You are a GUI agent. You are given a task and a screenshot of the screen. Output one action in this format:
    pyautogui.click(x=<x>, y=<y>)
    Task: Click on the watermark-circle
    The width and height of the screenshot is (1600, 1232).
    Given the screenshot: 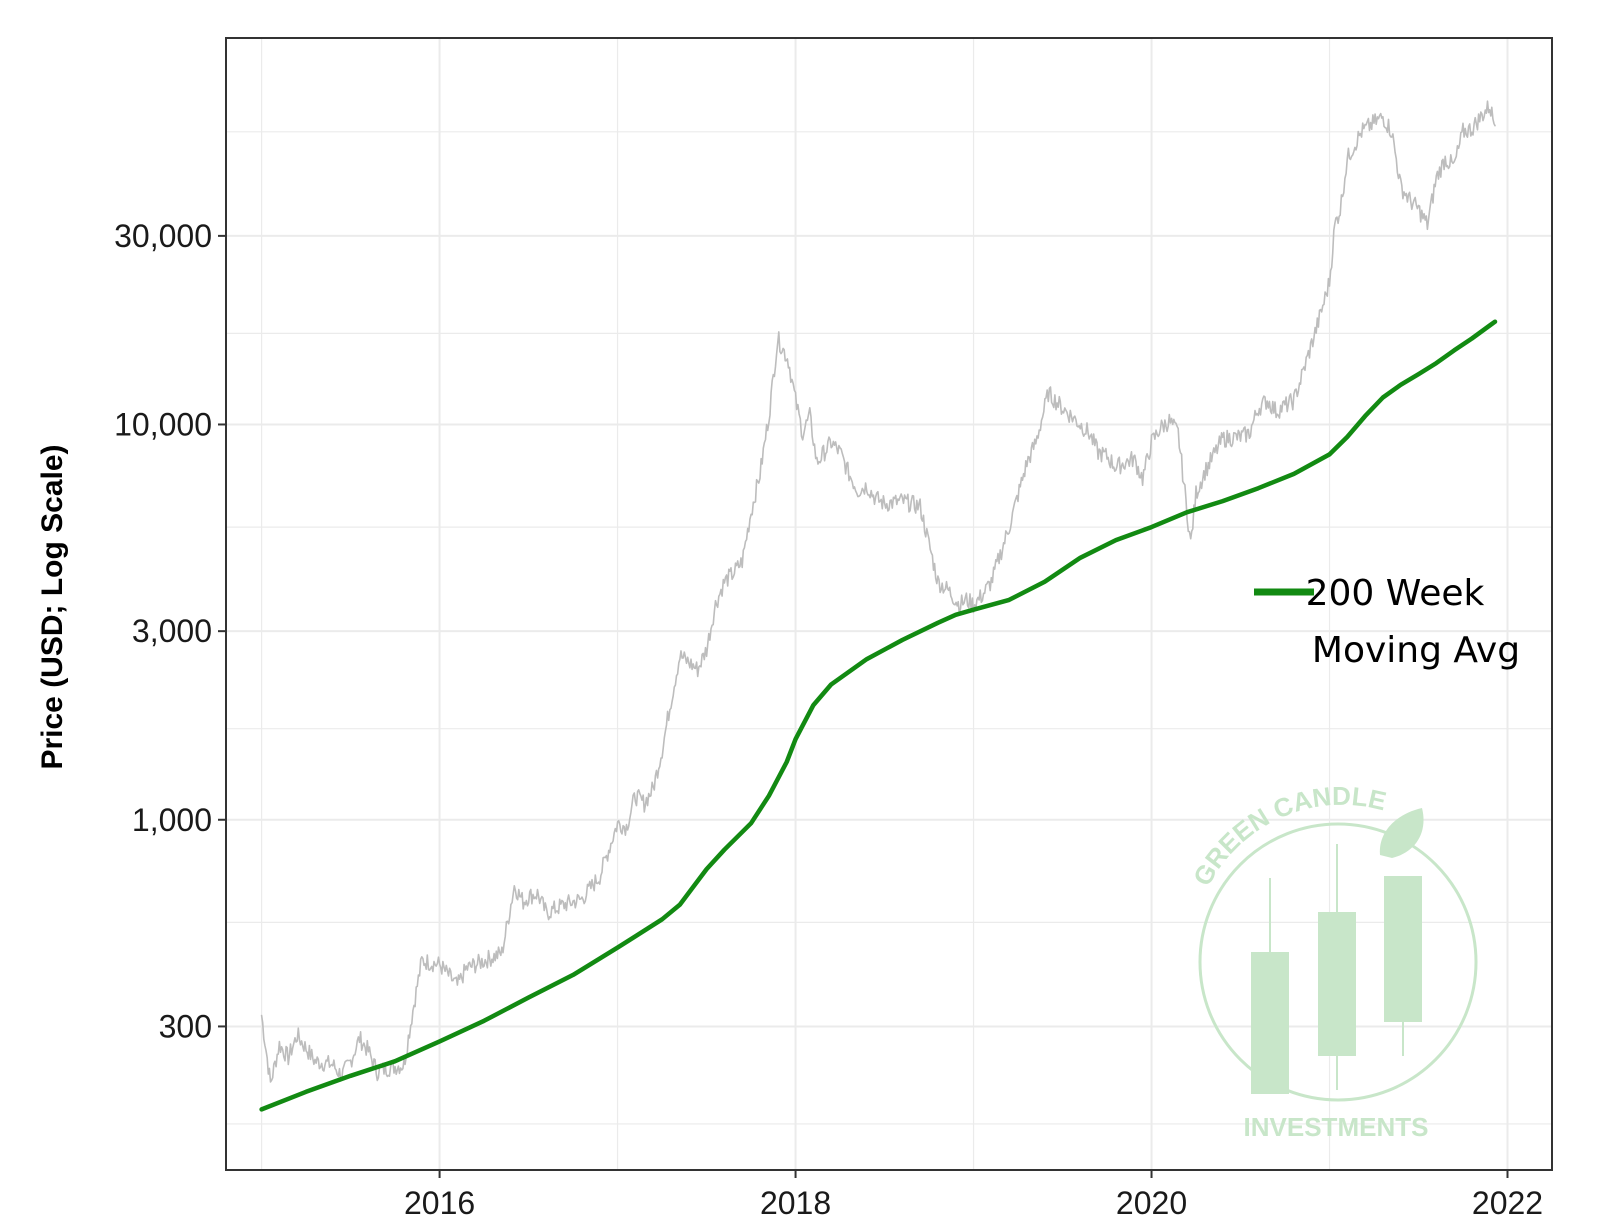 What is the action you would take?
    pyautogui.click(x=1338, y=955)
    